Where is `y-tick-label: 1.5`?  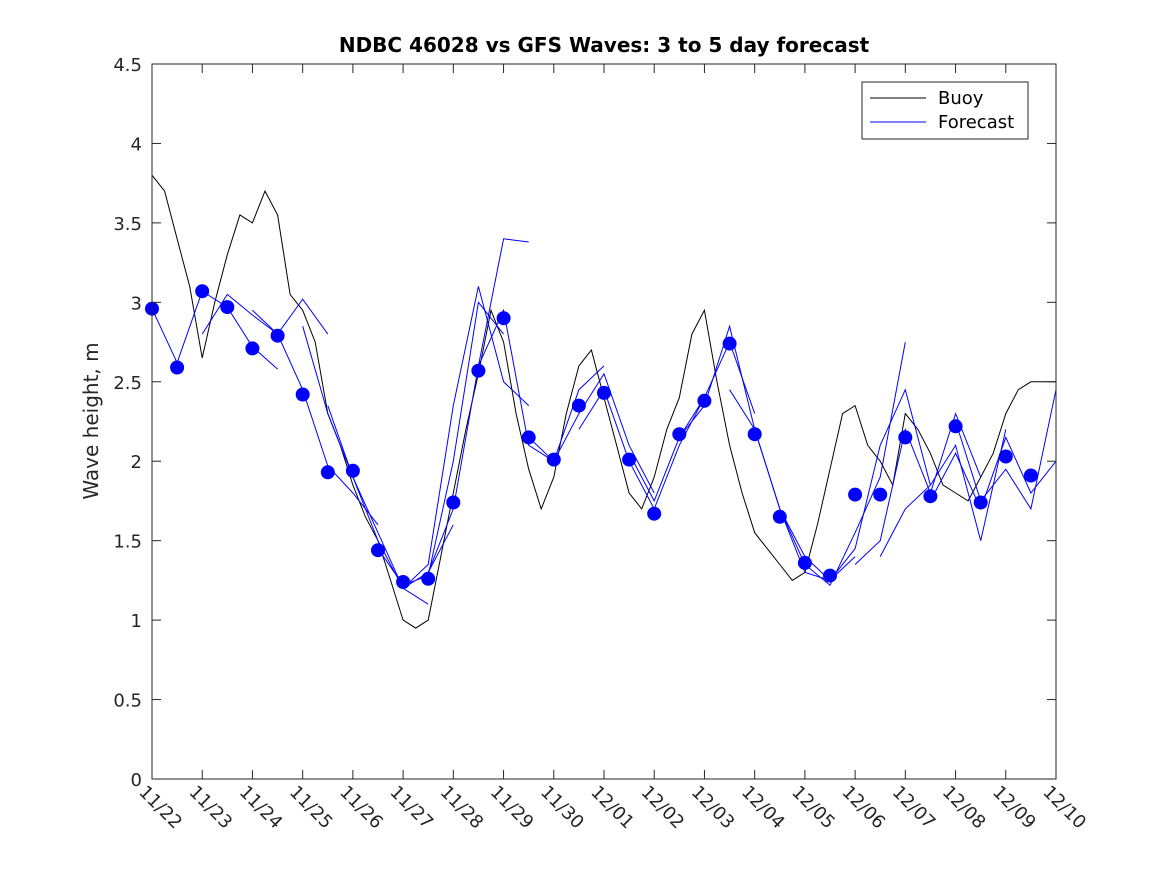
y-tick-label: 1.5 is located at coordinates (127, 542).